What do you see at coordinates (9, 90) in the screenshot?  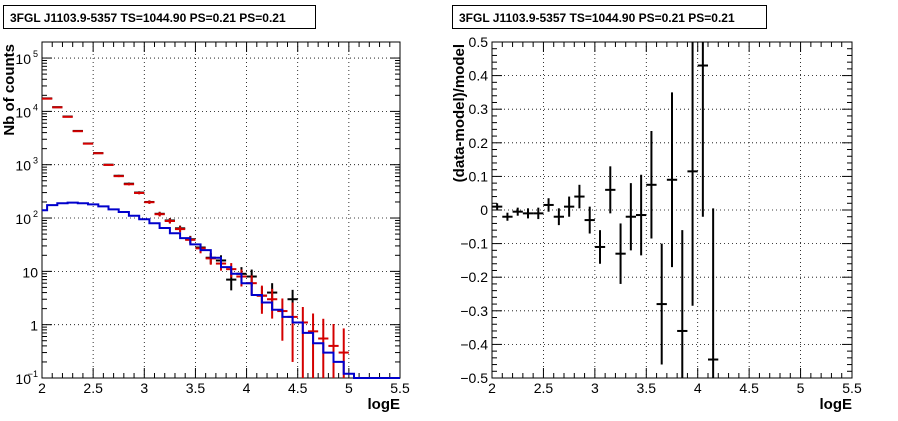 I see `y-axis-label: Nb of counts` at bounding box center [9, 90].